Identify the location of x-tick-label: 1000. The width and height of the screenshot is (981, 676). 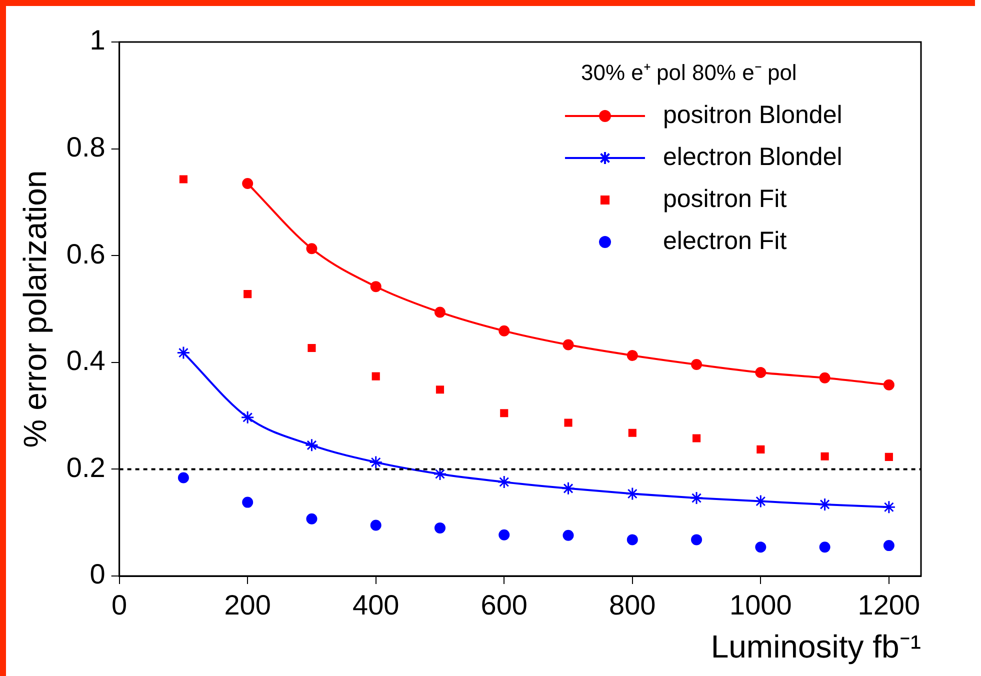
(761, 605).